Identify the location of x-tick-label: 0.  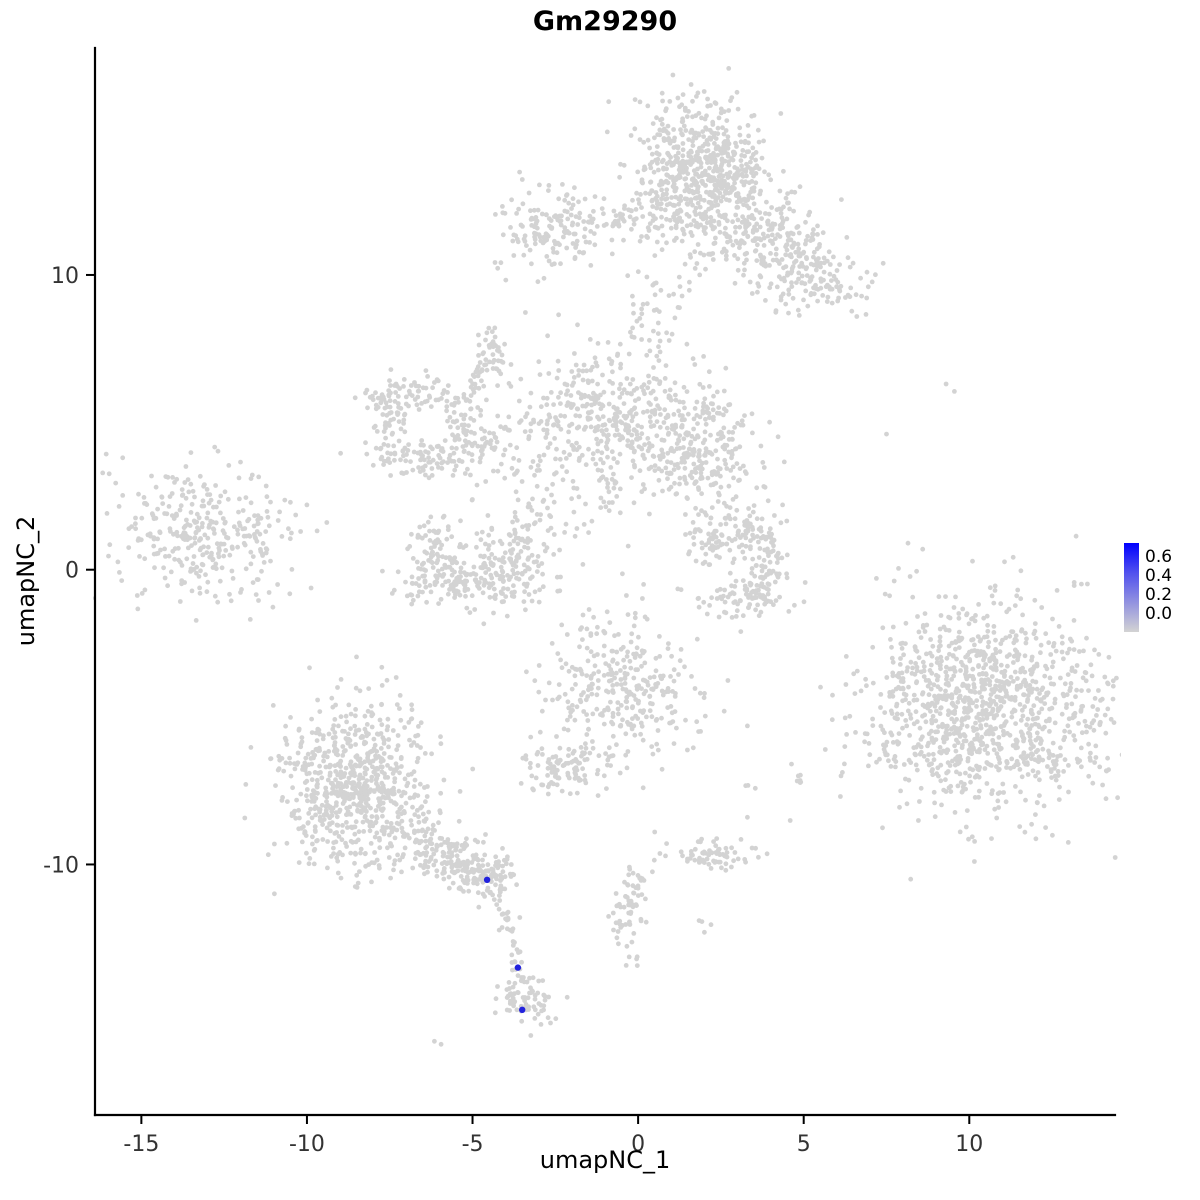
(638, 1144).